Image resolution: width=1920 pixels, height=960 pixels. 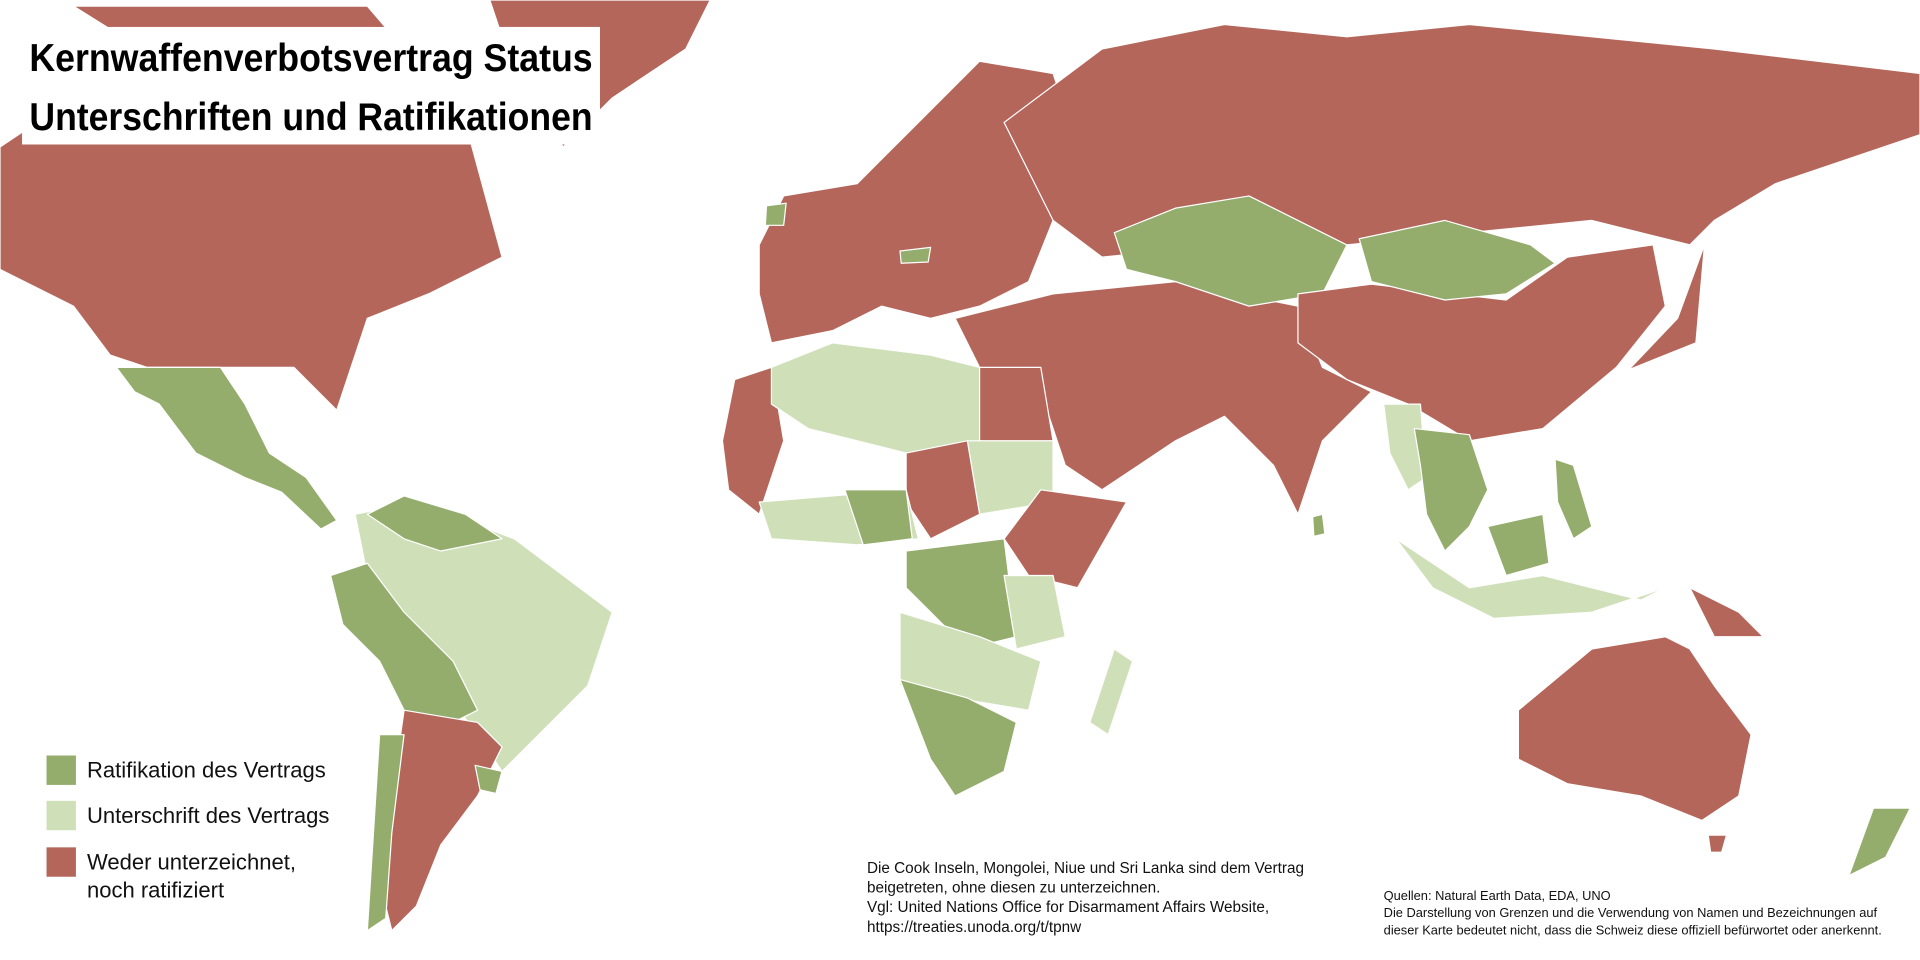 What do you see at coordinates (1879, 842) in the screenshot?
I see `new-zealand` at bounding box center [1879, 842].